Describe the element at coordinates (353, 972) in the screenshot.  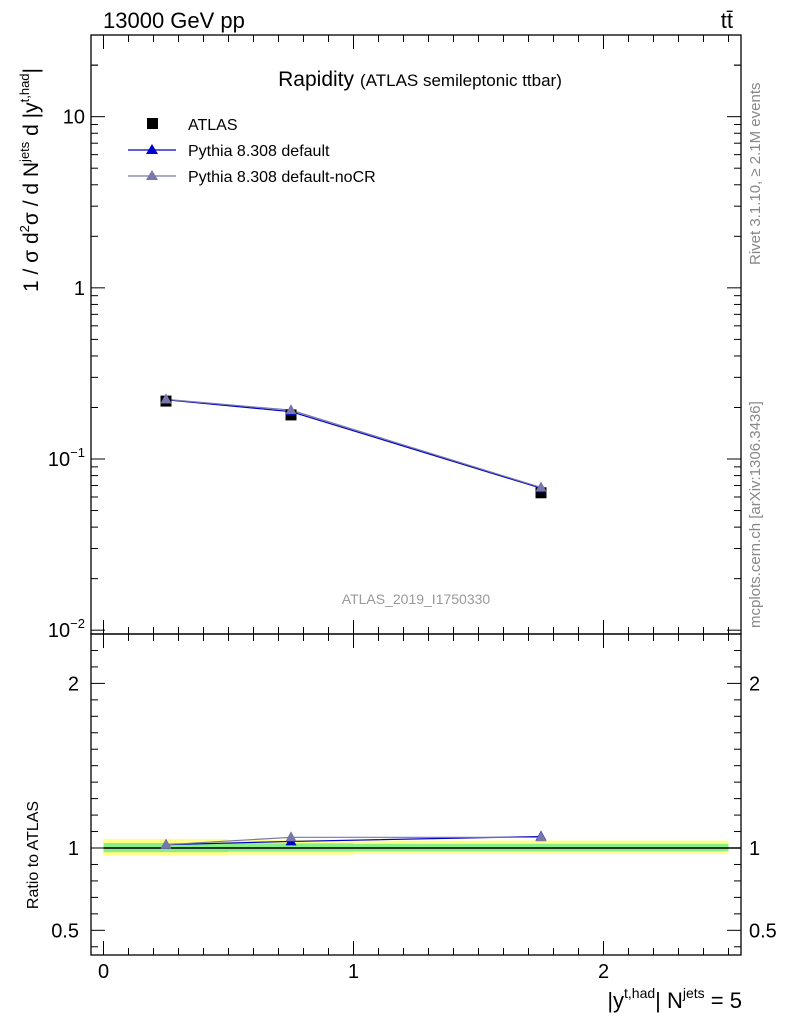
I see `x-tick-label: 1` at that location.